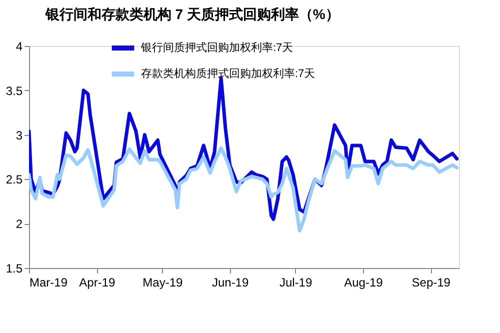  Describe the element at coordinates (228, 73) in the screenshot. I see `legend-label: 存款类机构质押式回购加权利率:7天` at that location.